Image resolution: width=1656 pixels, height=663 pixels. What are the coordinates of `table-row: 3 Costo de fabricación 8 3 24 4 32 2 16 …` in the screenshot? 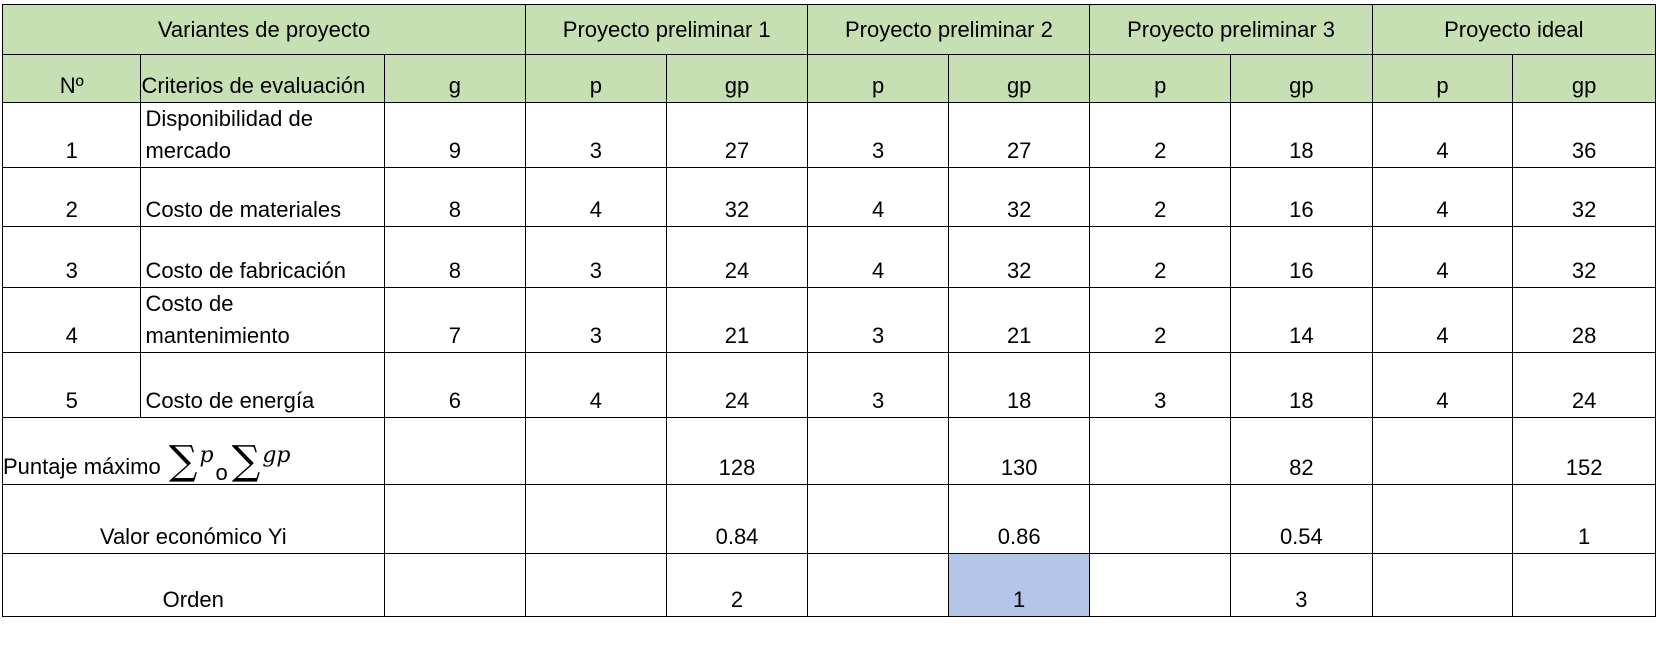 It's located at (828, 257).